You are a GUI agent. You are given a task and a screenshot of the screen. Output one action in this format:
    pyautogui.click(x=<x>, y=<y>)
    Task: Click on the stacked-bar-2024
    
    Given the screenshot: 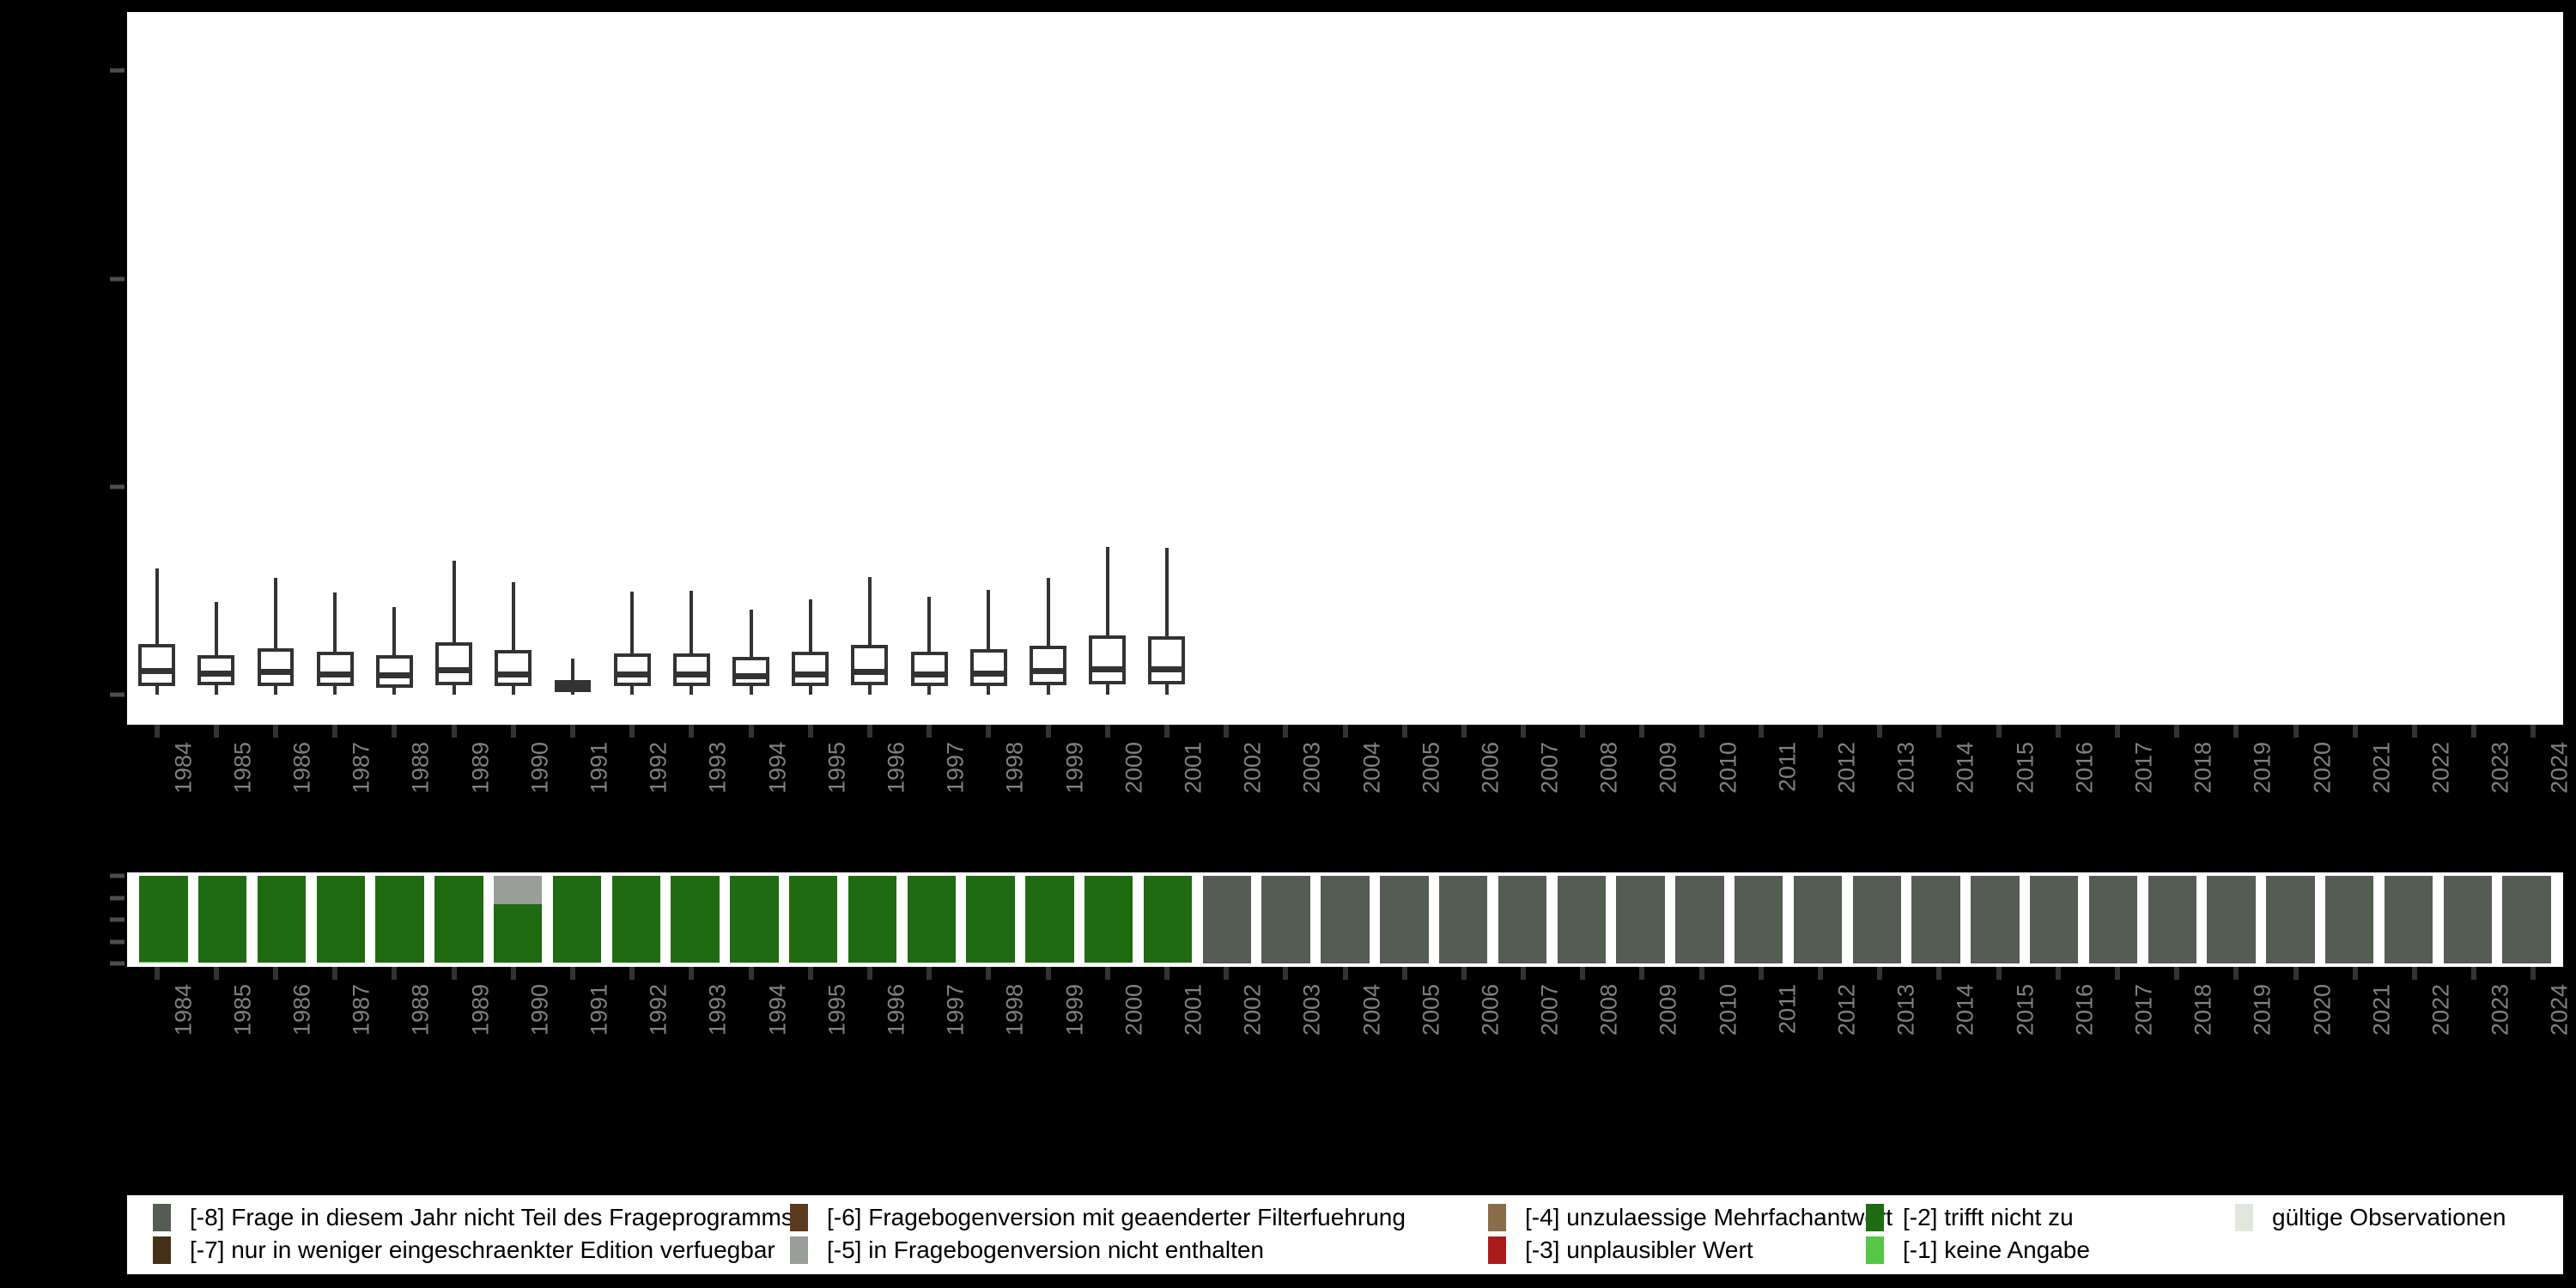 What is the action you would take?
    pyautogui.click(x=2526, y=919)
    